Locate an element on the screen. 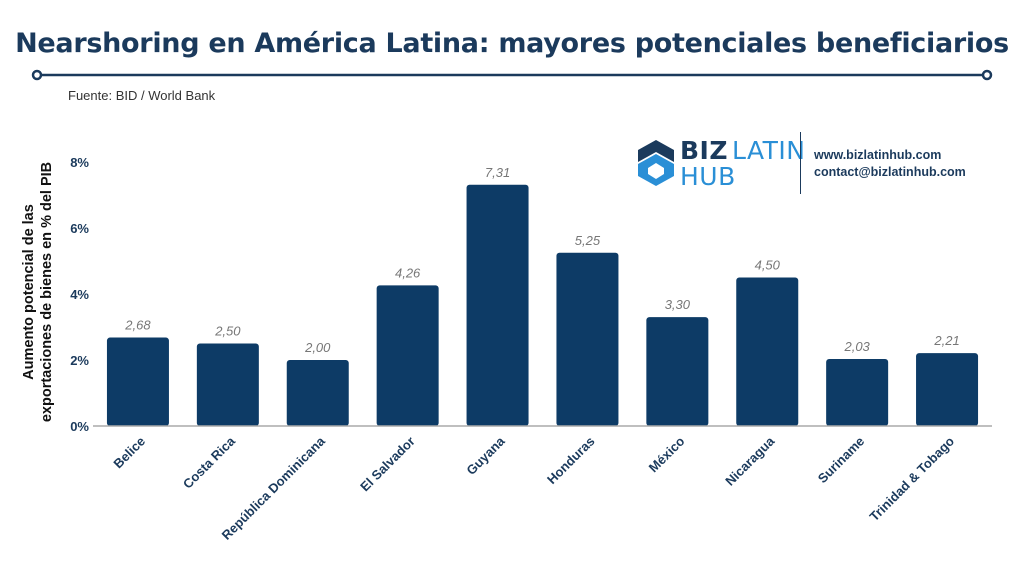 This screenshot has width=1024, height=576. y-tick-label: 2% is located at coordinates (79, 360).